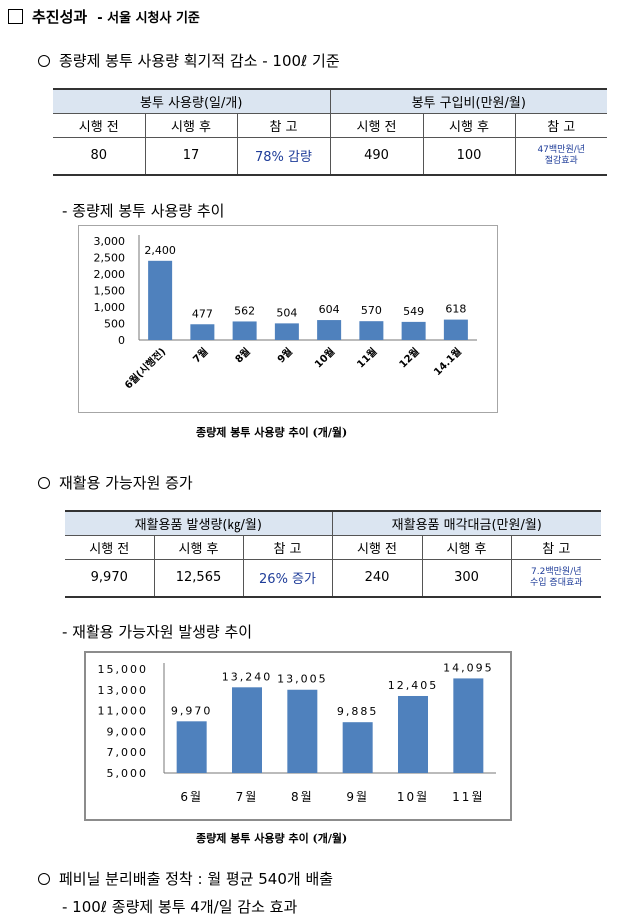 The height and width of the screenshot is (921, 641). I want to click on y-tick-label: 11,000, so click(123, 711).